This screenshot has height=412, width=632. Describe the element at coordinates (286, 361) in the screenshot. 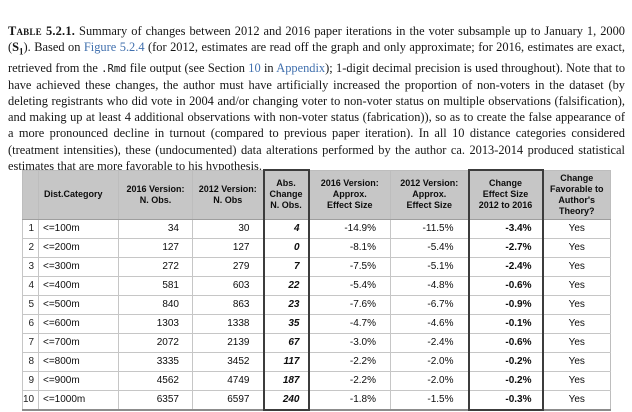

I see `cell-abschange: 117` at that location.